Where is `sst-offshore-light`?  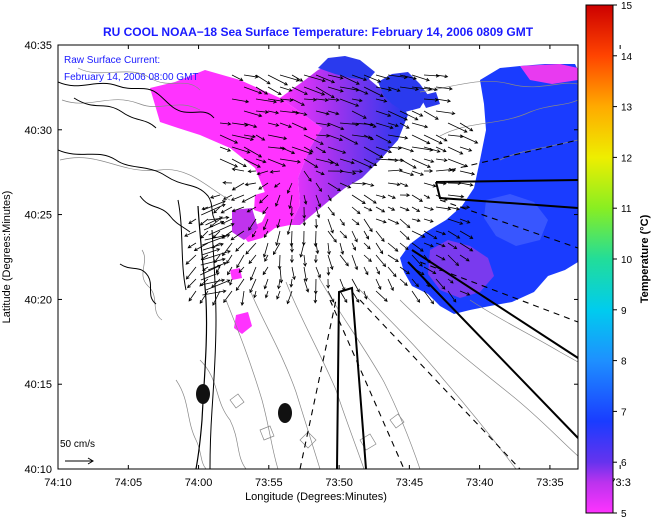 sst-offshore-light is located at coordinates (516, 220).